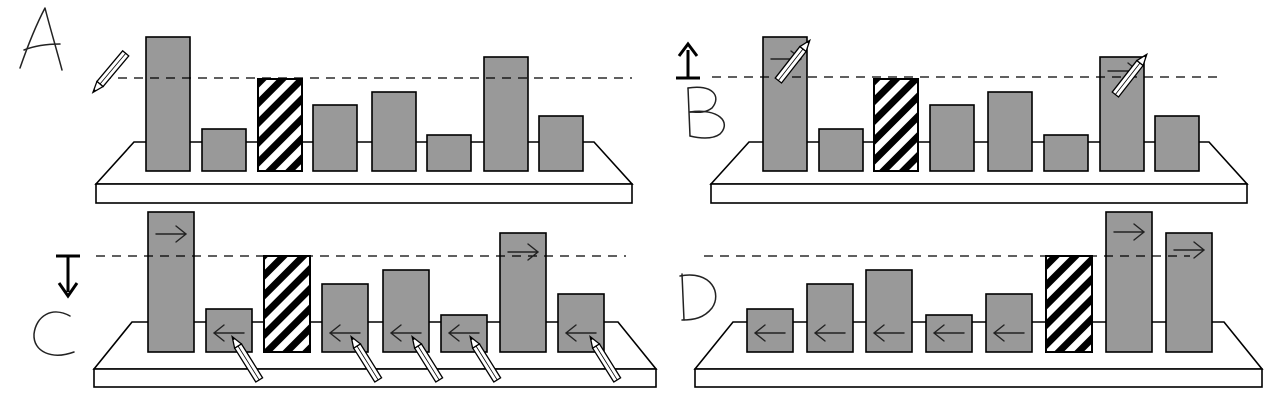 The image size is (1280, 406). Describe the element at coordinates (280, 125) in the screenshot. I see `pivot-bar-a` at that location.